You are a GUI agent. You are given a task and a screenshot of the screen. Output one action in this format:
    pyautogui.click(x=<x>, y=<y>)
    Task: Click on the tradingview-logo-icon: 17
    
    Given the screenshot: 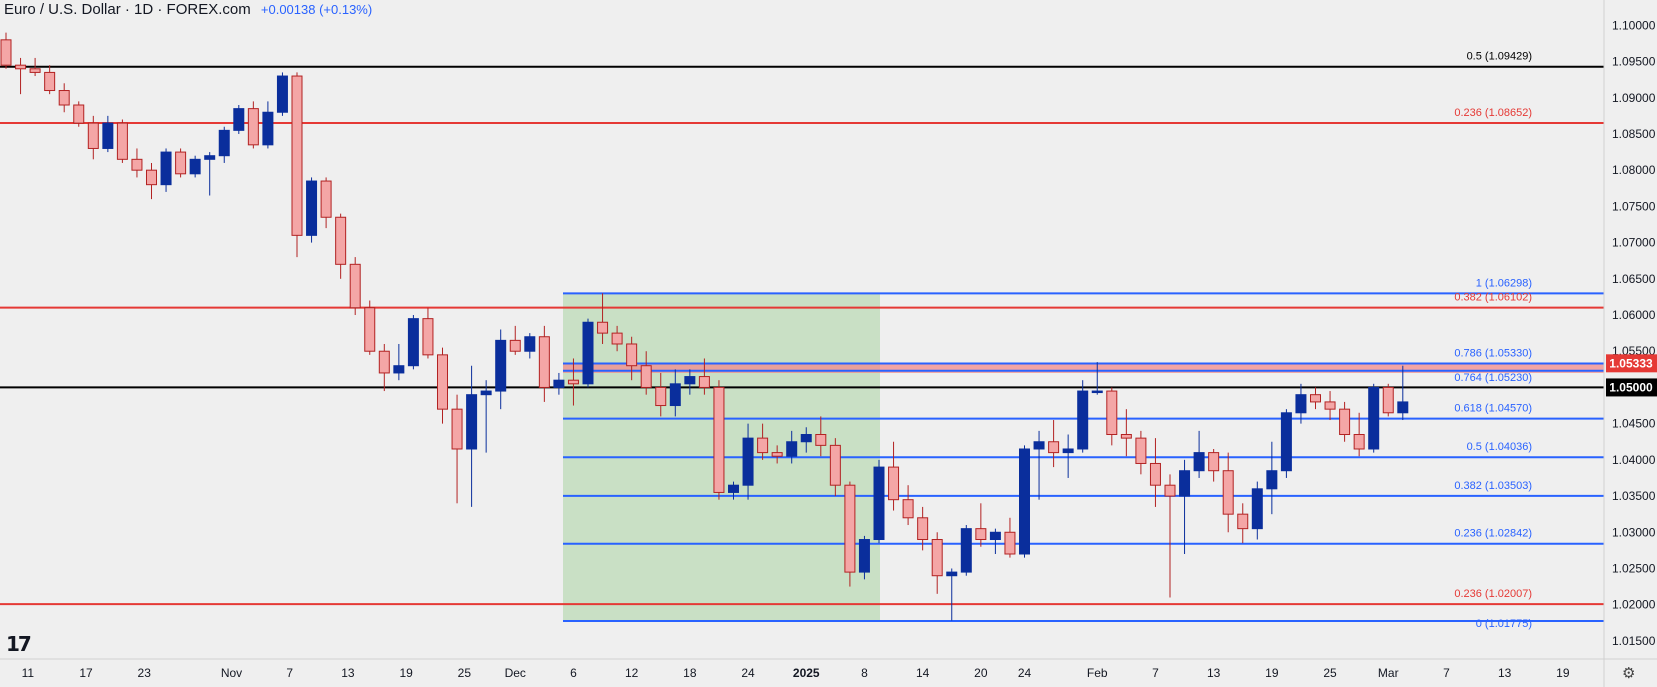 What is the action you would take?
    pyautogui.click(x=19, y=644)
    